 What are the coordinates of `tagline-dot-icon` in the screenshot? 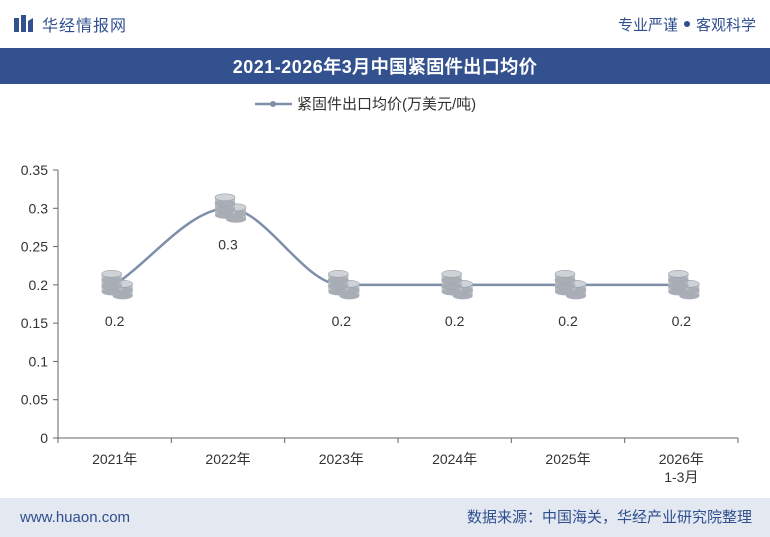 It's located at (686, 24).